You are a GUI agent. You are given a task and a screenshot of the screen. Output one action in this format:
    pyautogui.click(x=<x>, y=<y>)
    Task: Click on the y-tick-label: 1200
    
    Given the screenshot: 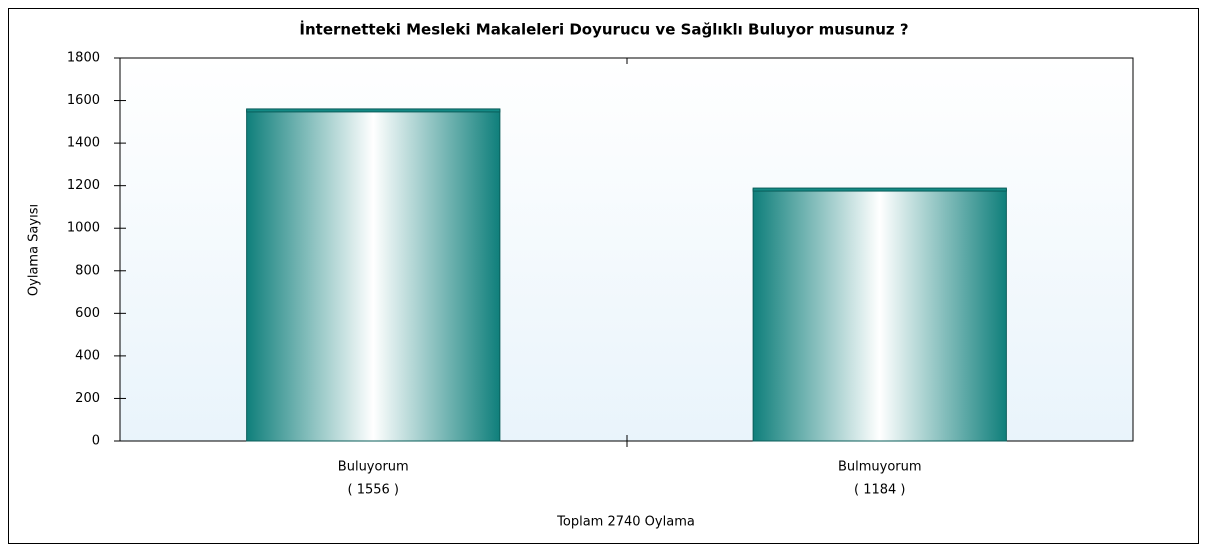 What is the action you would take?
    pyautogui.click(x=83, y=185)
    